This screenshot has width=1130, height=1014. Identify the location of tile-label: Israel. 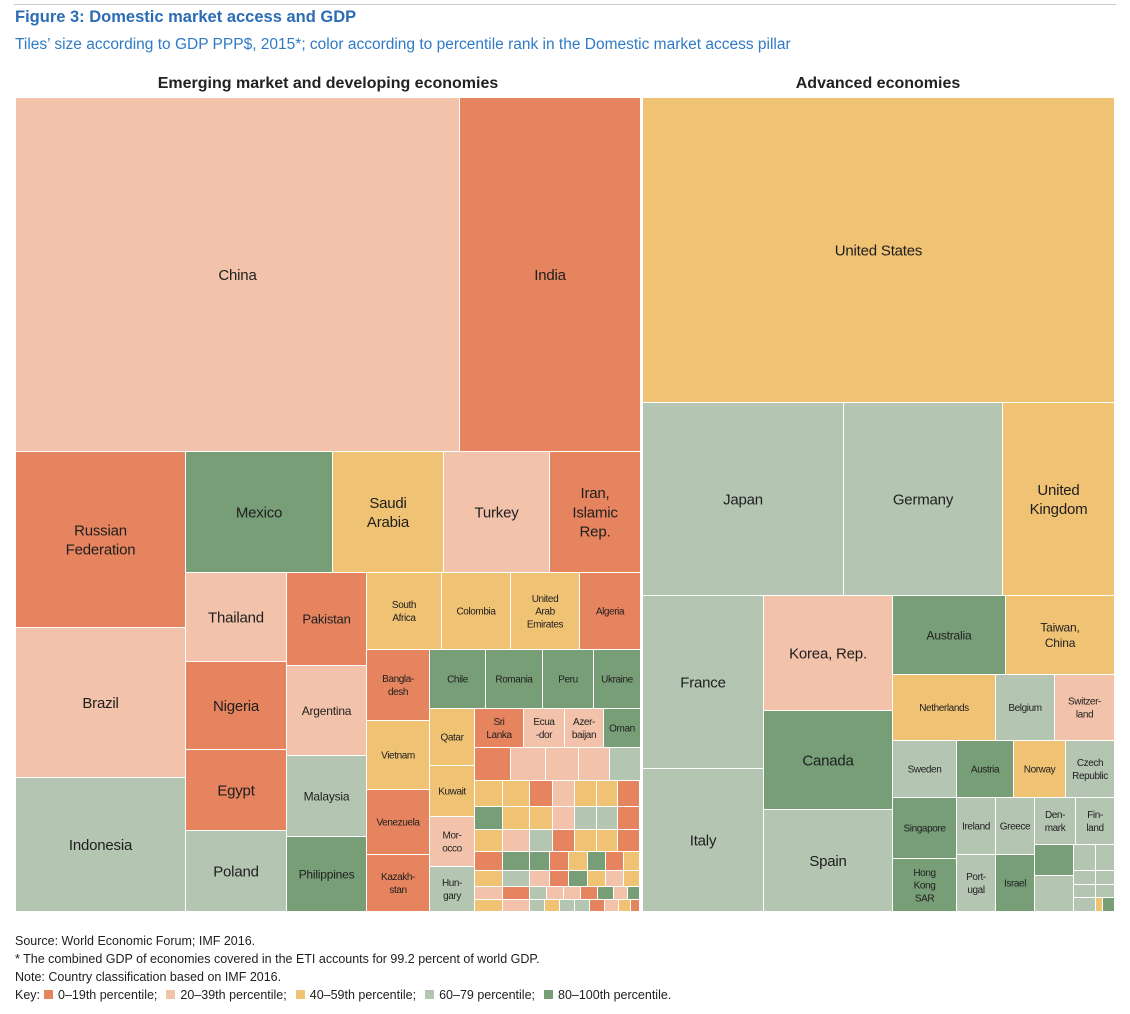
(1015, 884).